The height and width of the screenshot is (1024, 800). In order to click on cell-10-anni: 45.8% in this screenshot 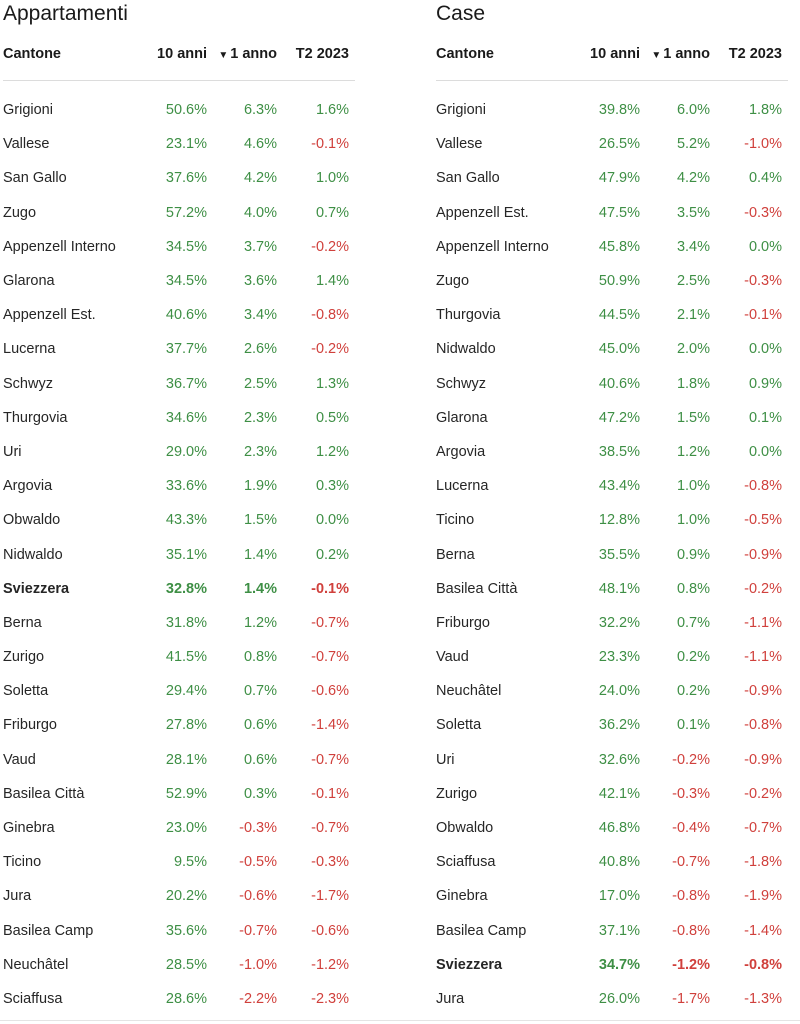, I will do `click(619, 246)`.